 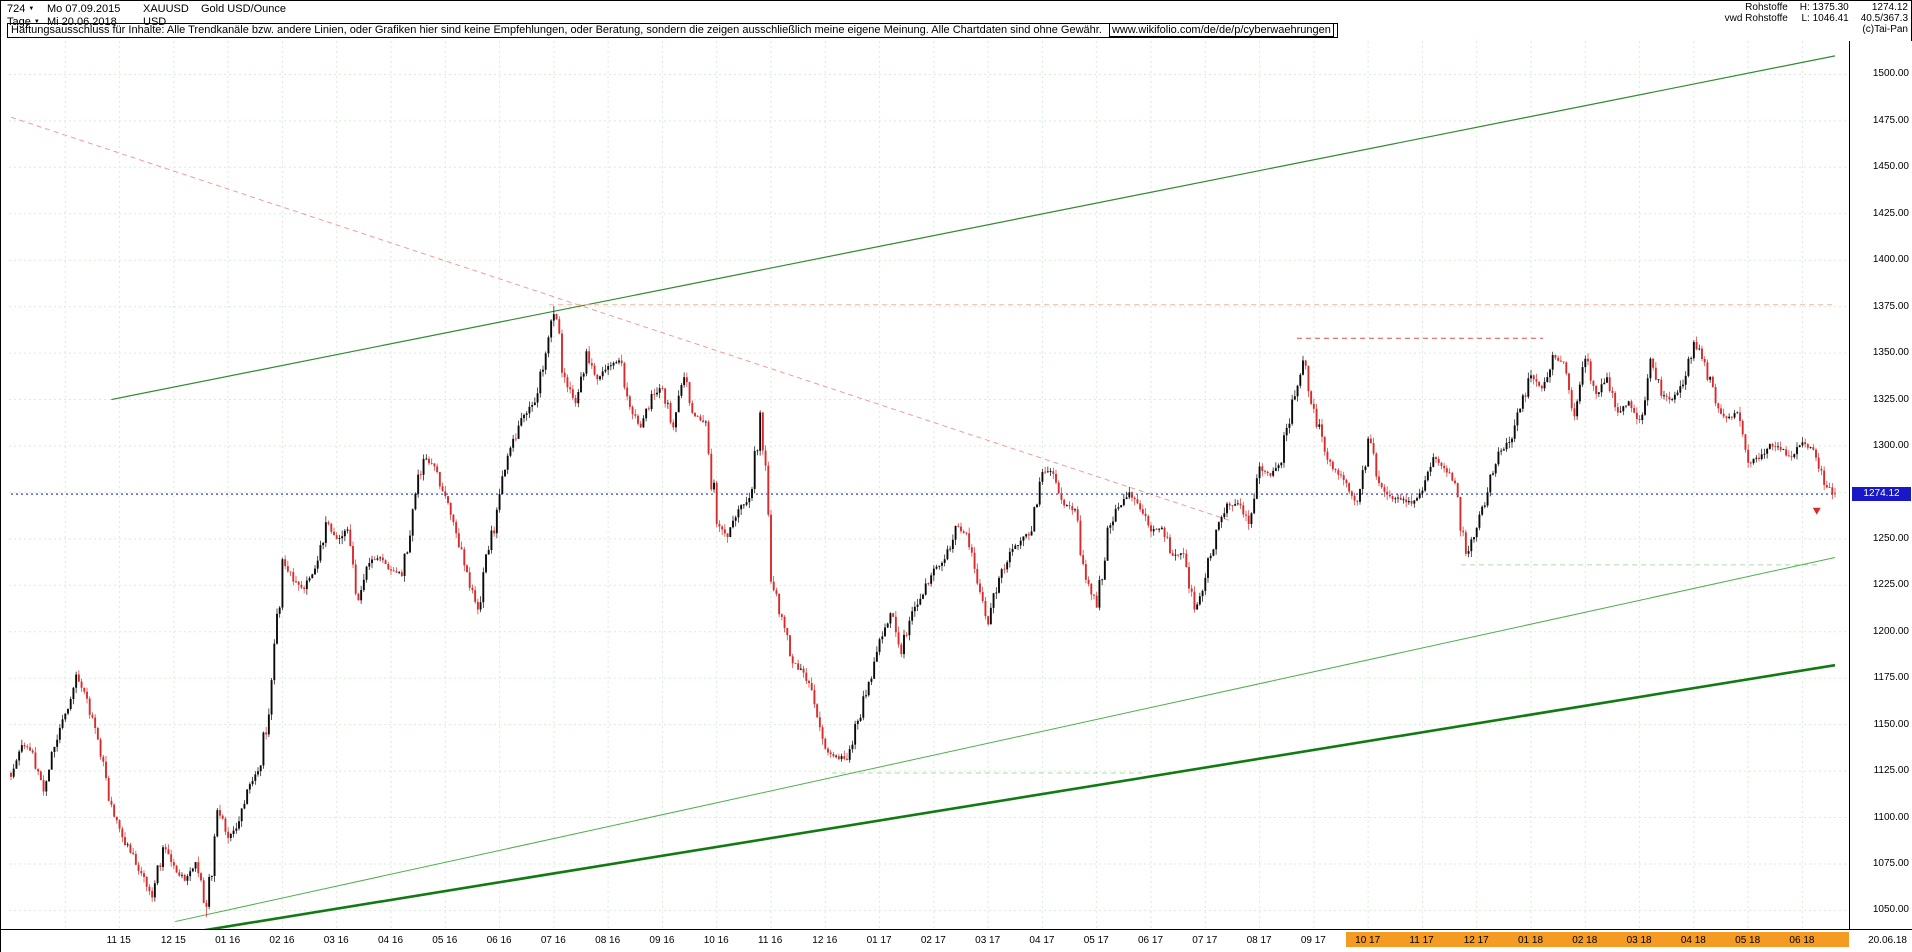 I want to click on time-axis-label: 04 16, so click(x=391, y=940).